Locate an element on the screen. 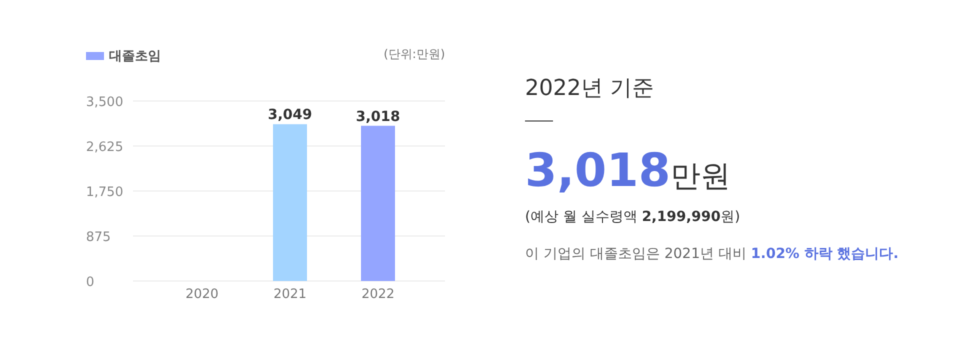 This screenshot has width=953, height=364. data-label: 3,049 is located at coordinates (290, 115).